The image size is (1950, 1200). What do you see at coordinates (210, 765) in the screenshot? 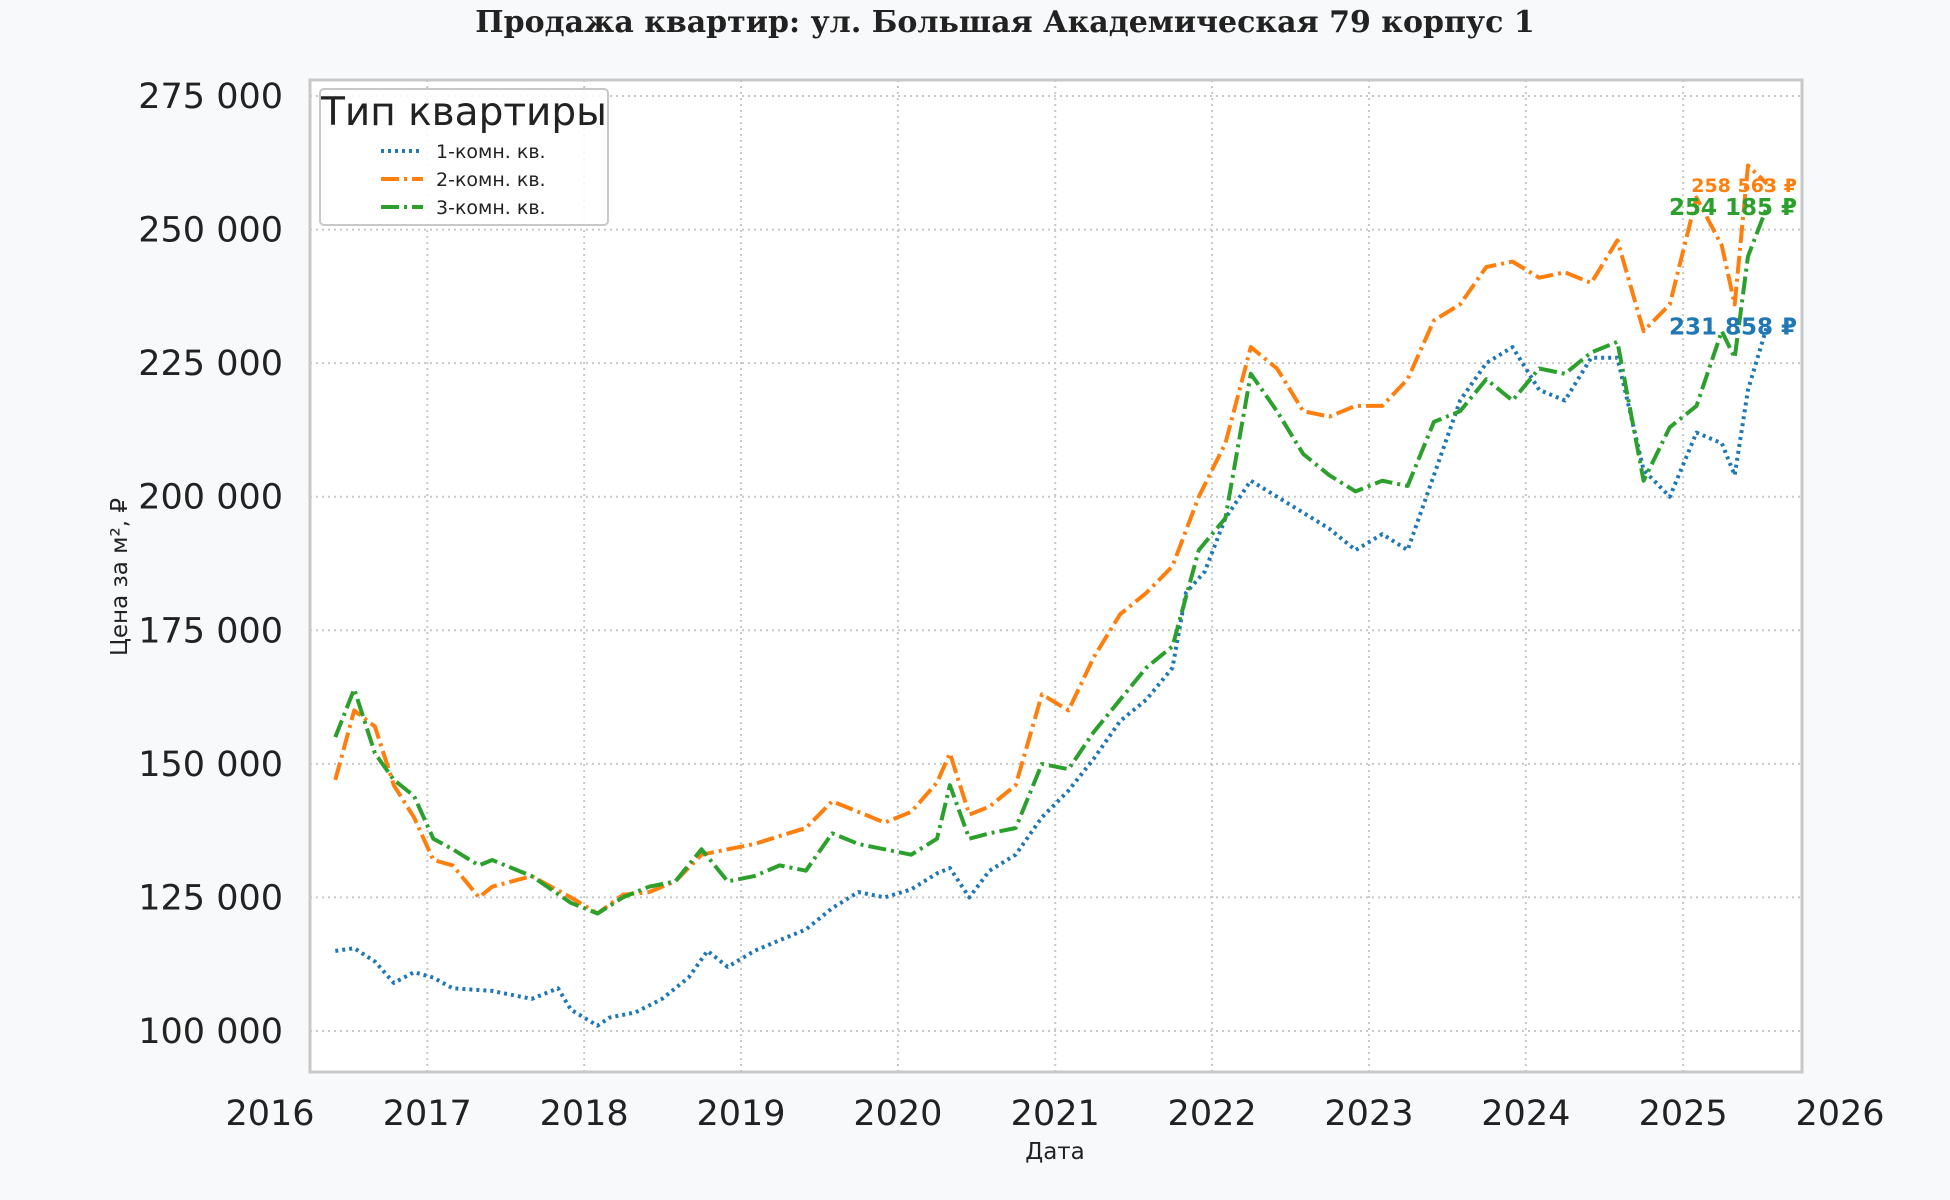
I see `y-tick-label: 150 000` at bounding box center [210, 765].